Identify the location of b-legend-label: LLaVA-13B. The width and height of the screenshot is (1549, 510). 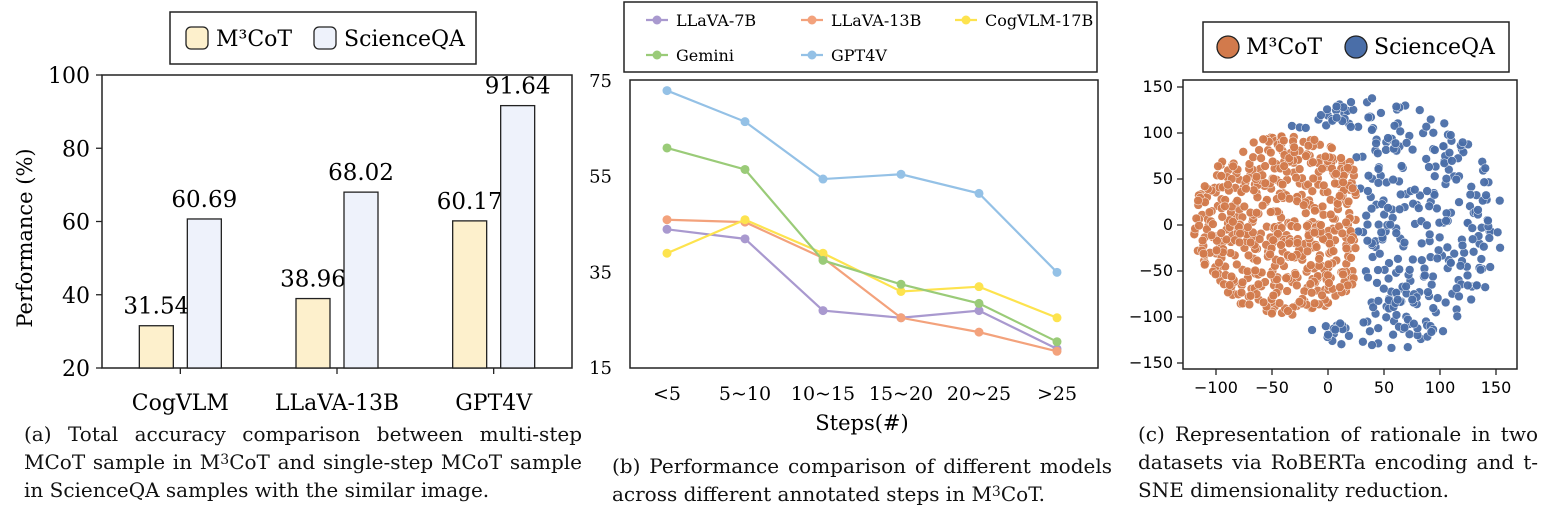
(876, 20).